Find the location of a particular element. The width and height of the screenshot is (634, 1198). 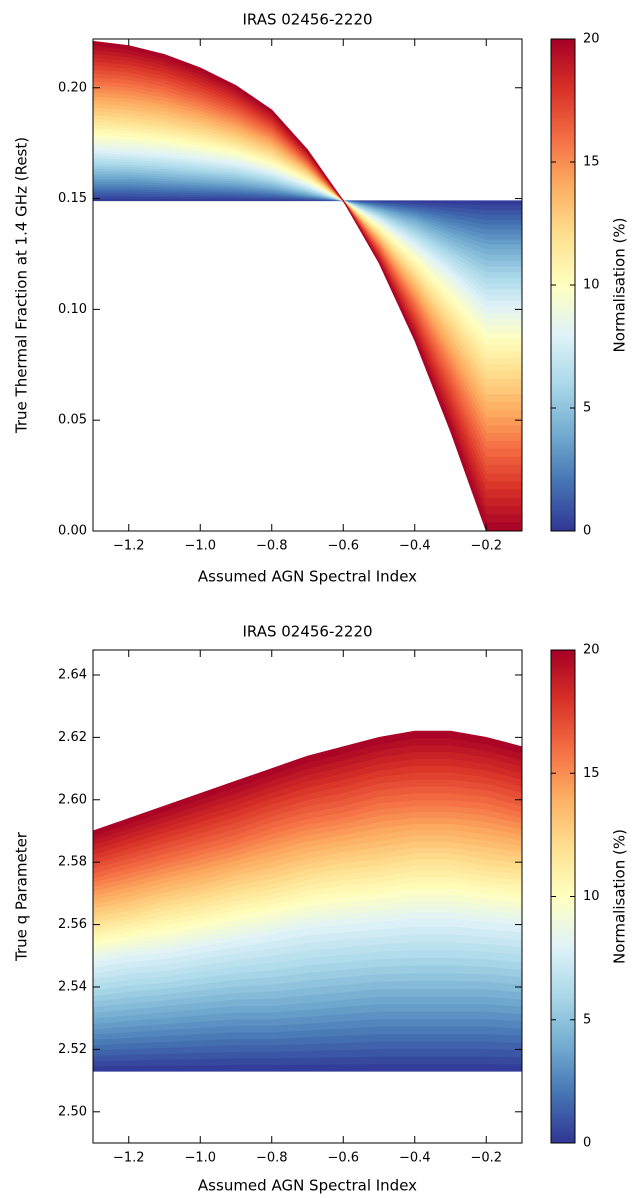

y-tick-label: 2.54 is located at coordinates (72, 986).